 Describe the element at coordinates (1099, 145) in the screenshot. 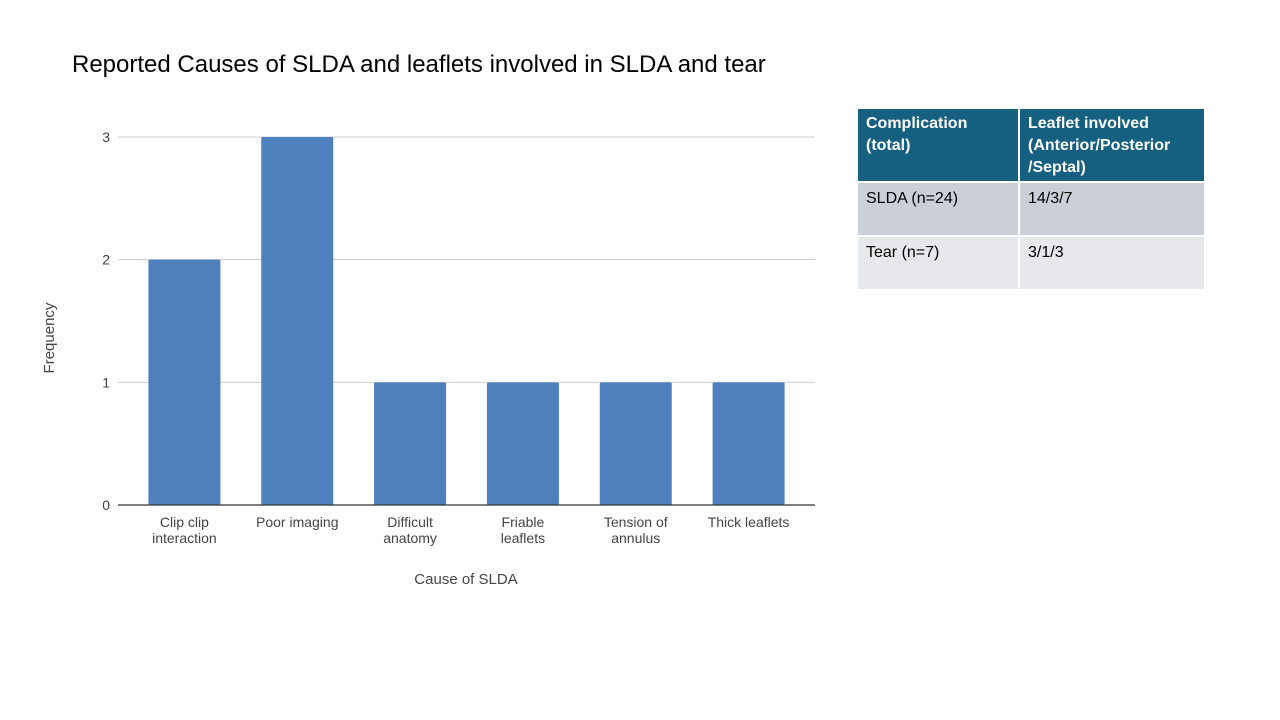

I see `header-leaflet-line2: (Anterior/Posterior` at that location.